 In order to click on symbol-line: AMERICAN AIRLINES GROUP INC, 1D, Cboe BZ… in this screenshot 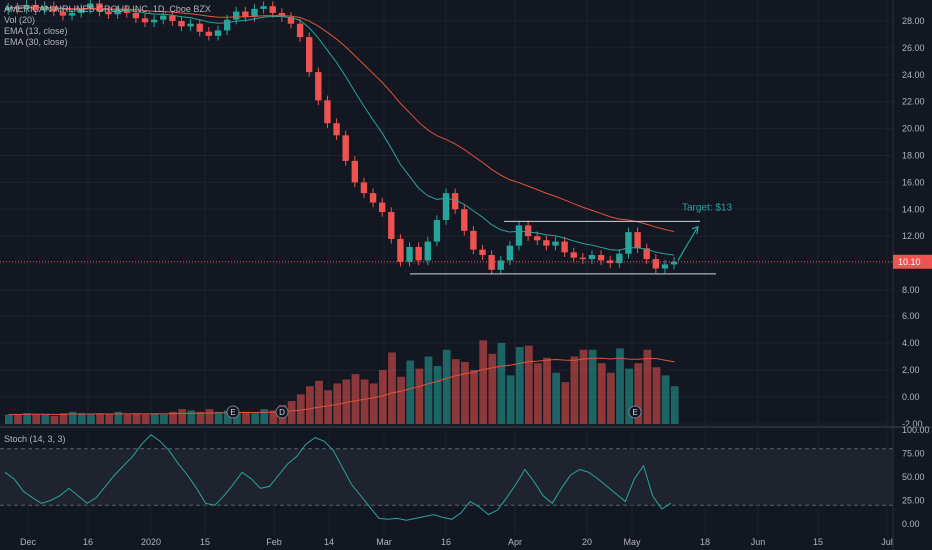, I will do `click(107, 9)`.